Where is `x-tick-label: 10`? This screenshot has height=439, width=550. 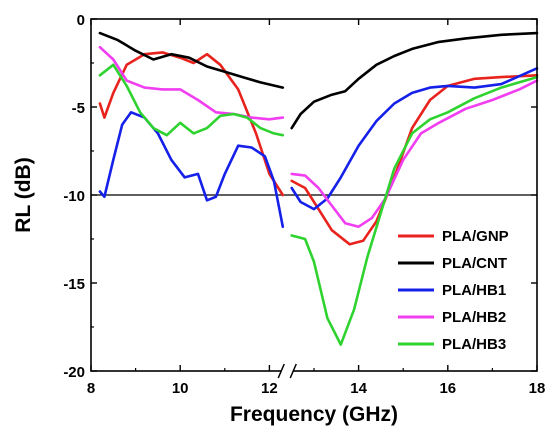
x-tick-label: 10 is located at coordinates (180, 388).